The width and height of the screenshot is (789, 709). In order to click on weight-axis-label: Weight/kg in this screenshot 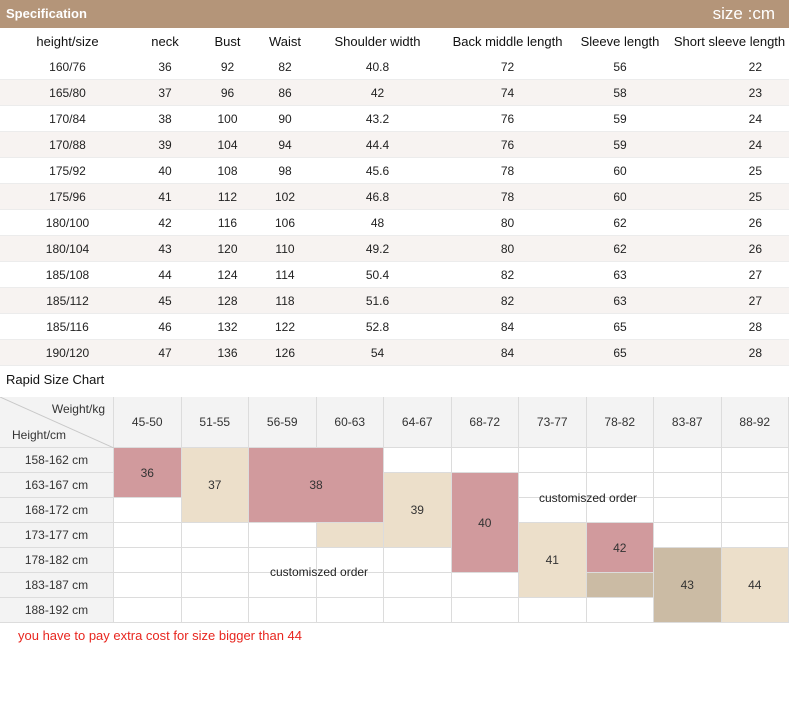, I will do `click(78, 409)`.